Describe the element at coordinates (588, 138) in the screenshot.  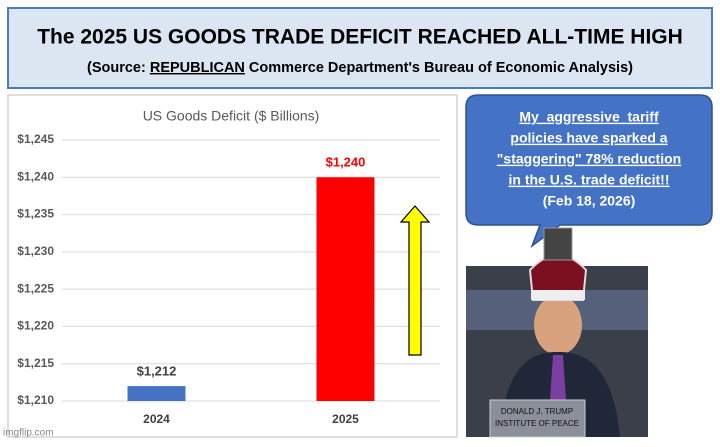
I see `bubble-line: policies have sparked a` at that location.